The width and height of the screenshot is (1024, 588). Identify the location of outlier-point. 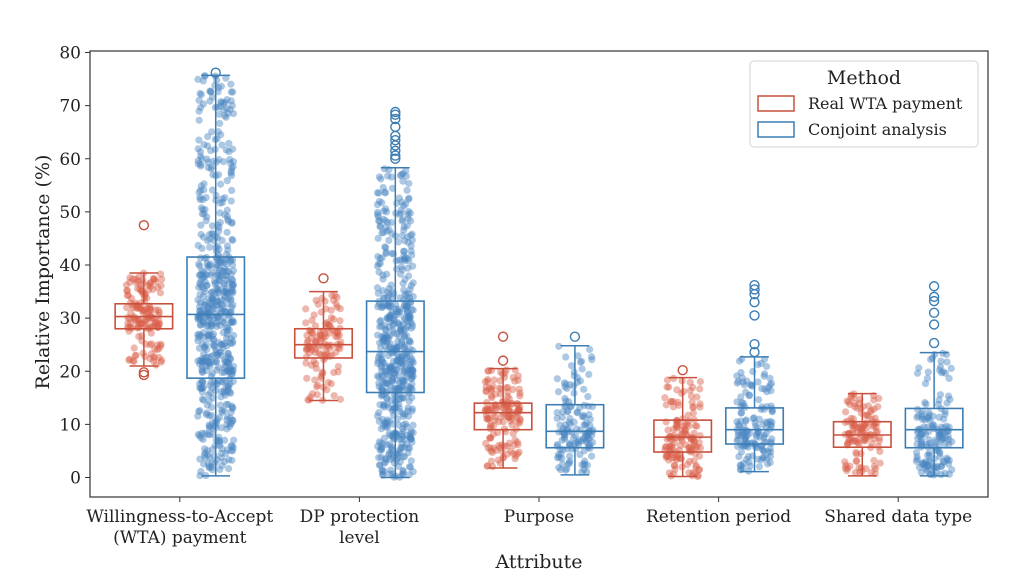
(934, 286).